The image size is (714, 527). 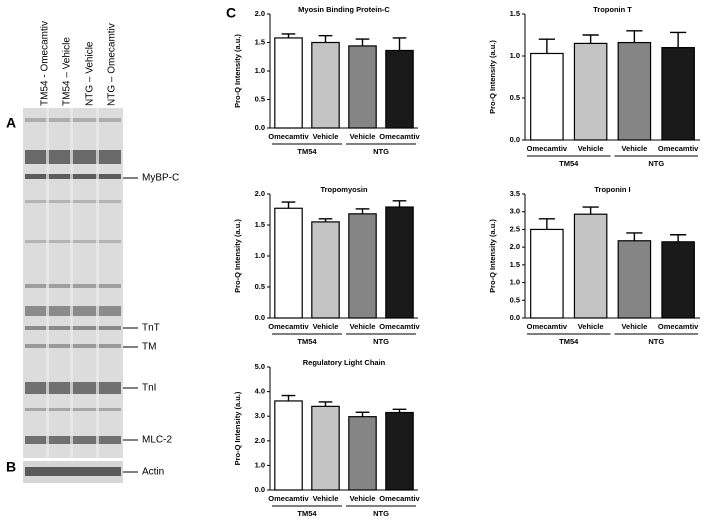 What do you see at coordinates (515, 193) in the screenshot?
I see `y-tick-label: 3.5` at bounding box center [515, 193].